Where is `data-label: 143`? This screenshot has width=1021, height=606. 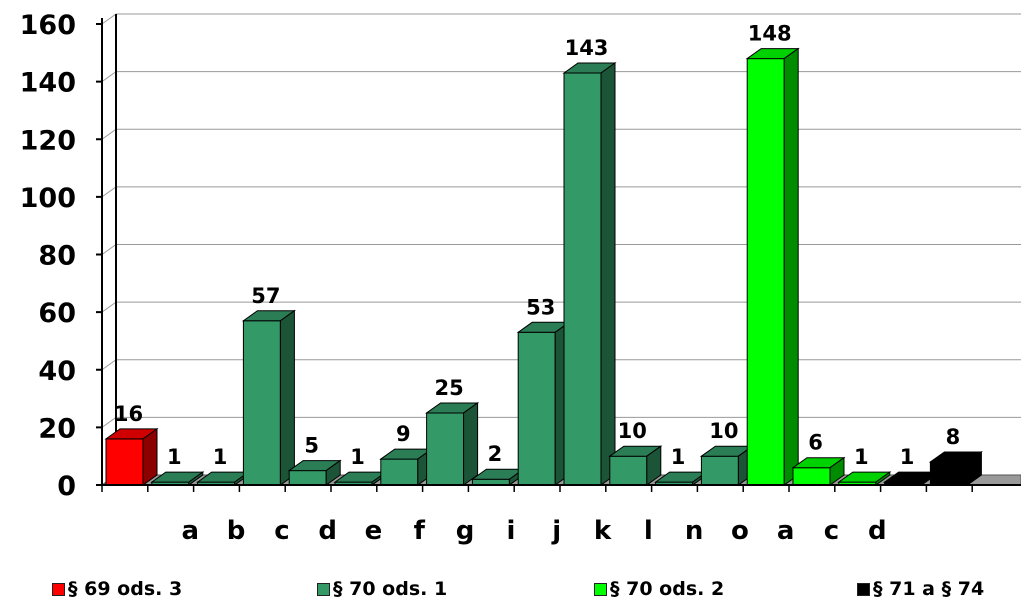 data-label: 143 is located at coordinates (587, 48).